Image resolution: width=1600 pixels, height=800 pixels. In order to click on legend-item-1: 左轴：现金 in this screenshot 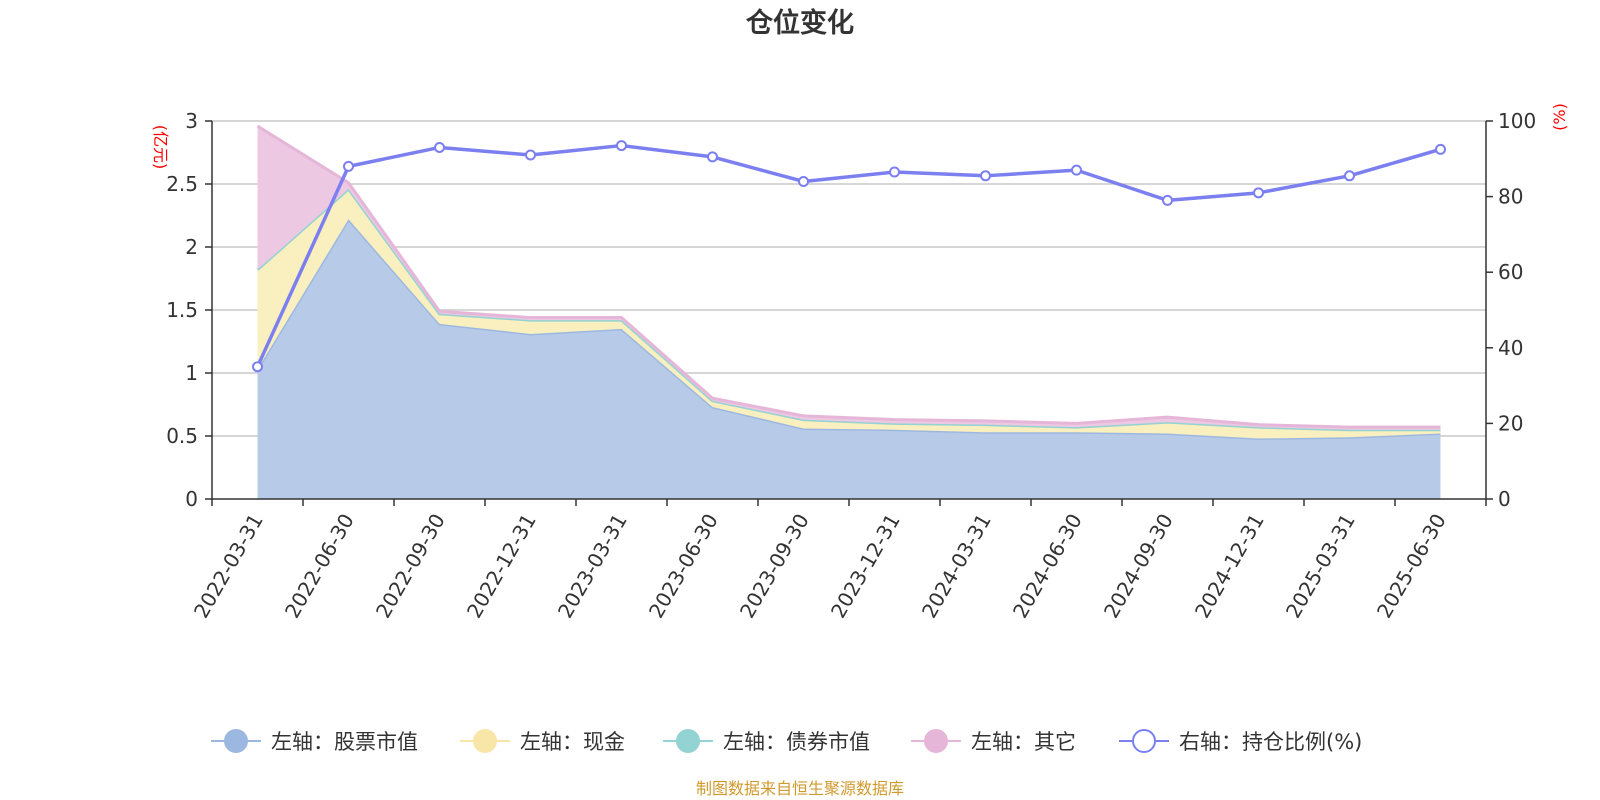, I will do `click(542, 741)`.